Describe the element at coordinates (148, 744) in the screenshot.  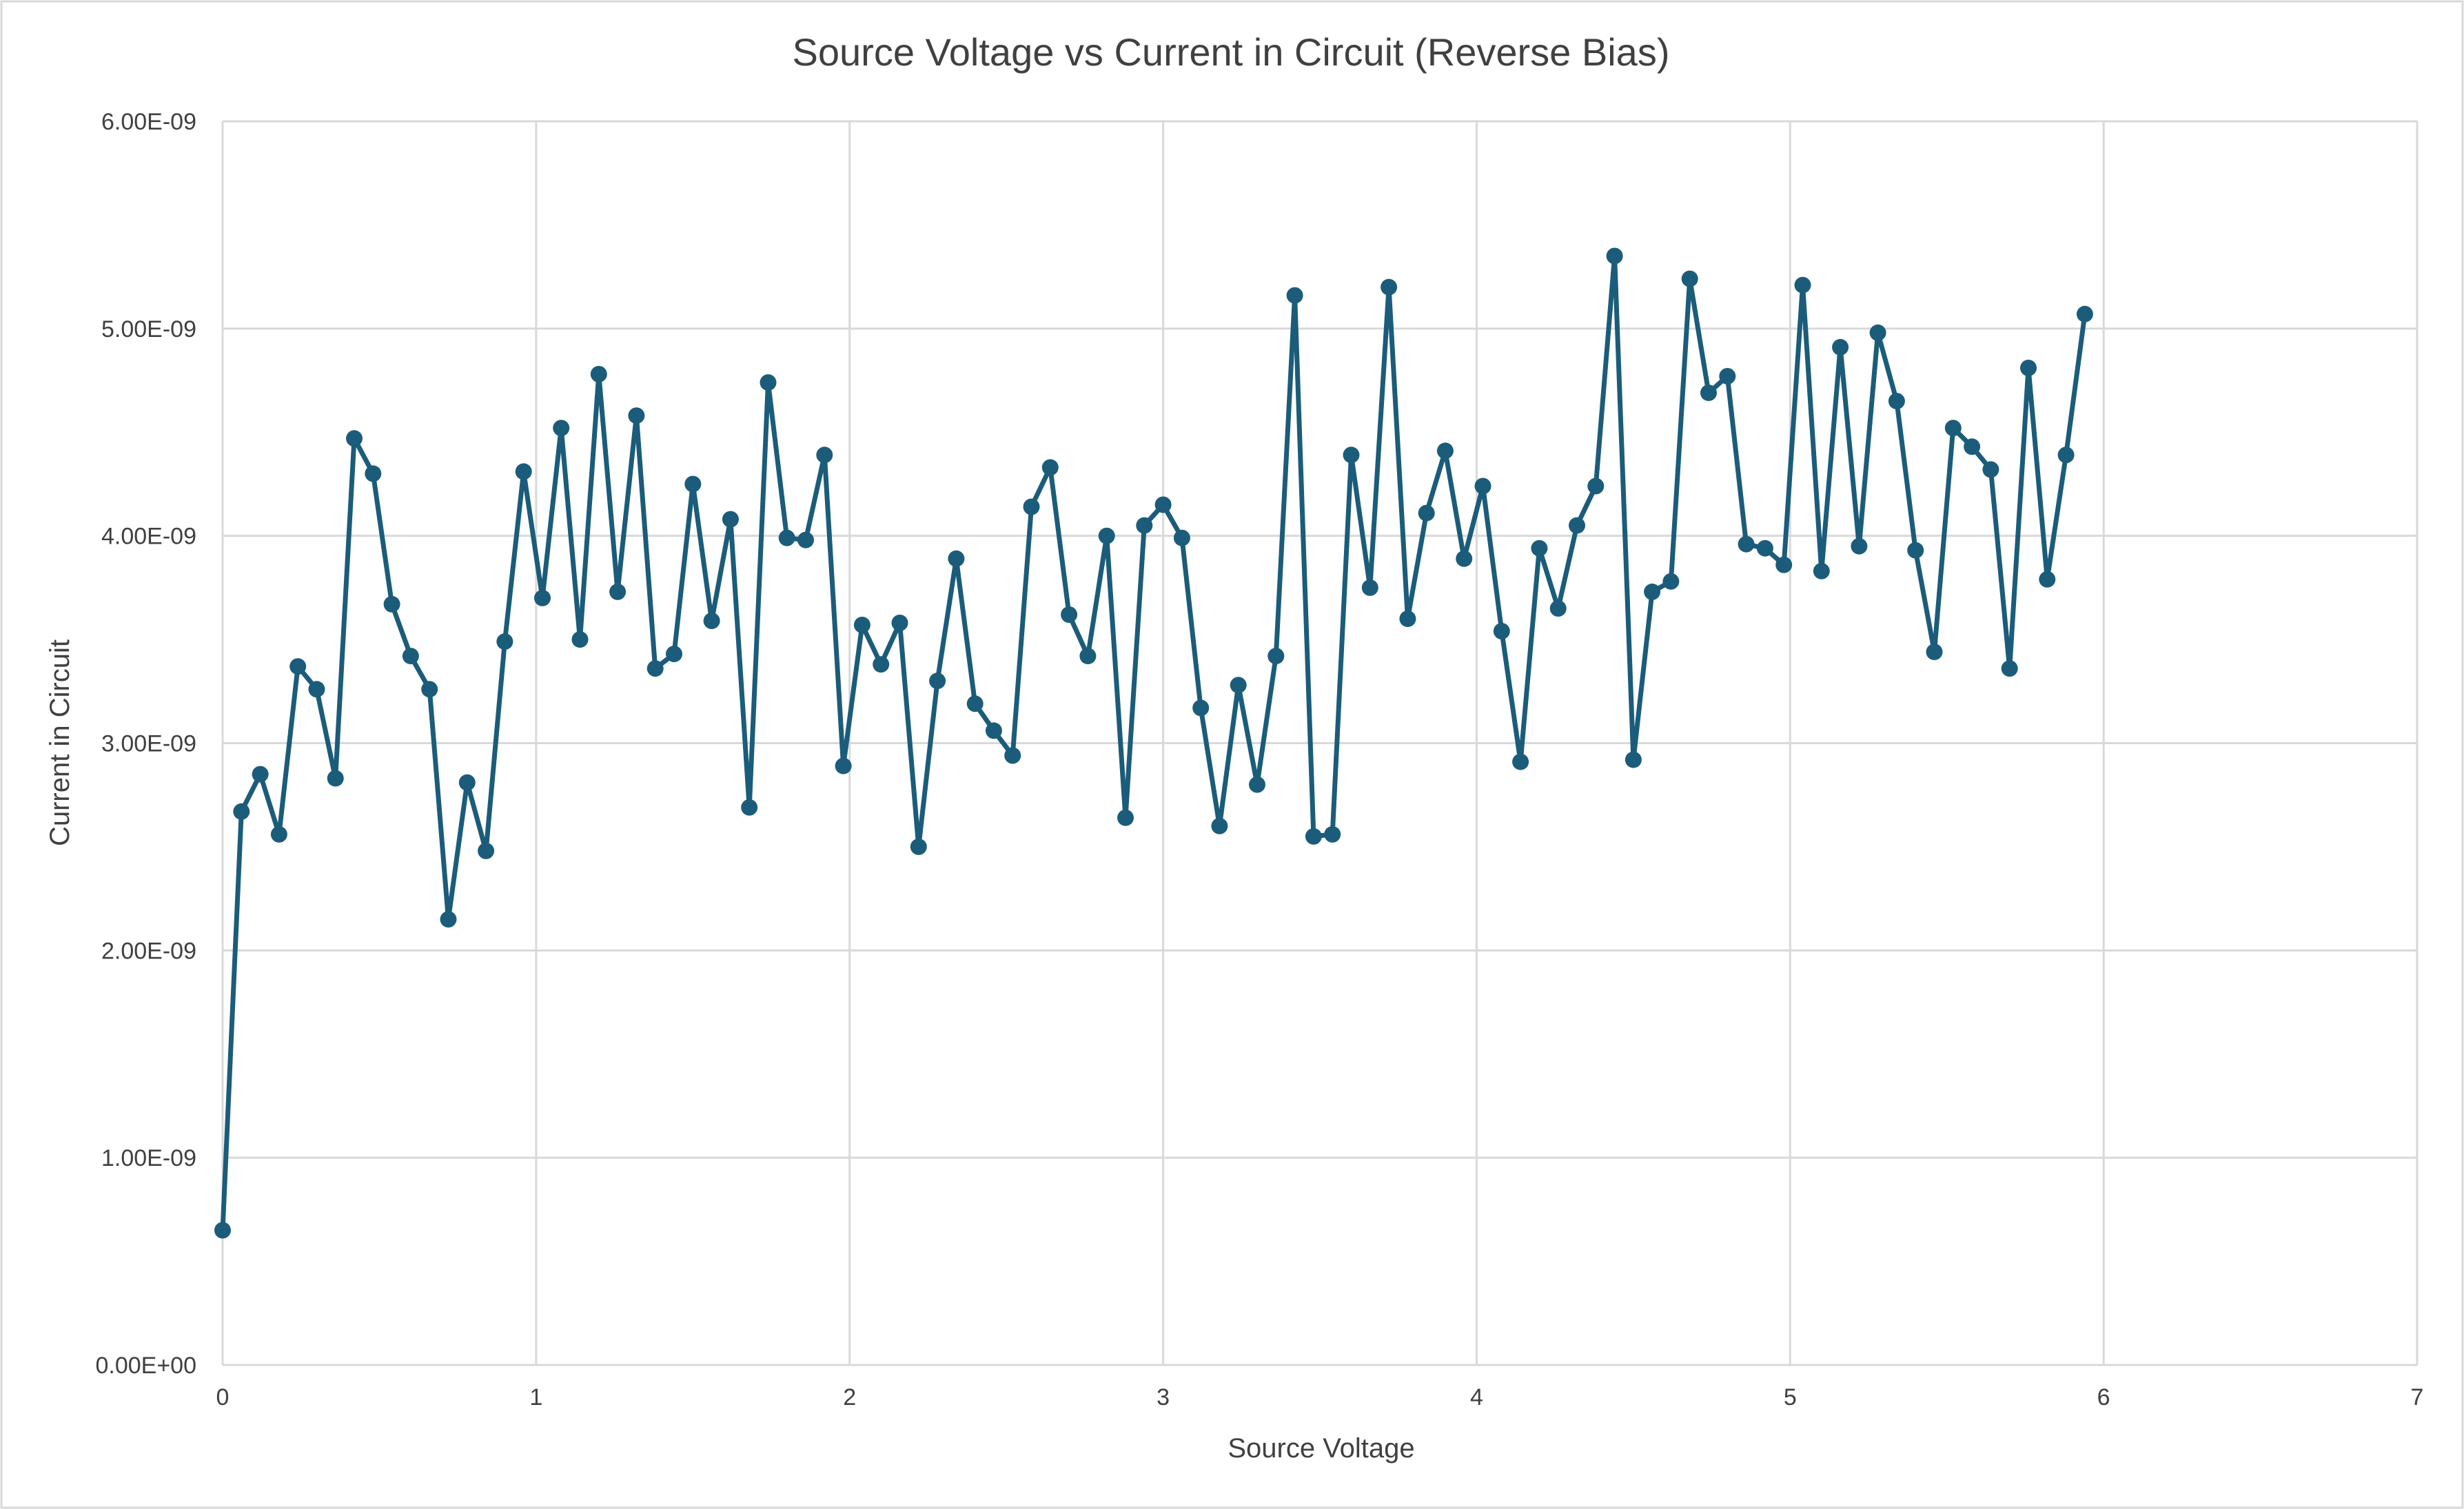
I see `y-tick-label: 3.00E-09` at that location.